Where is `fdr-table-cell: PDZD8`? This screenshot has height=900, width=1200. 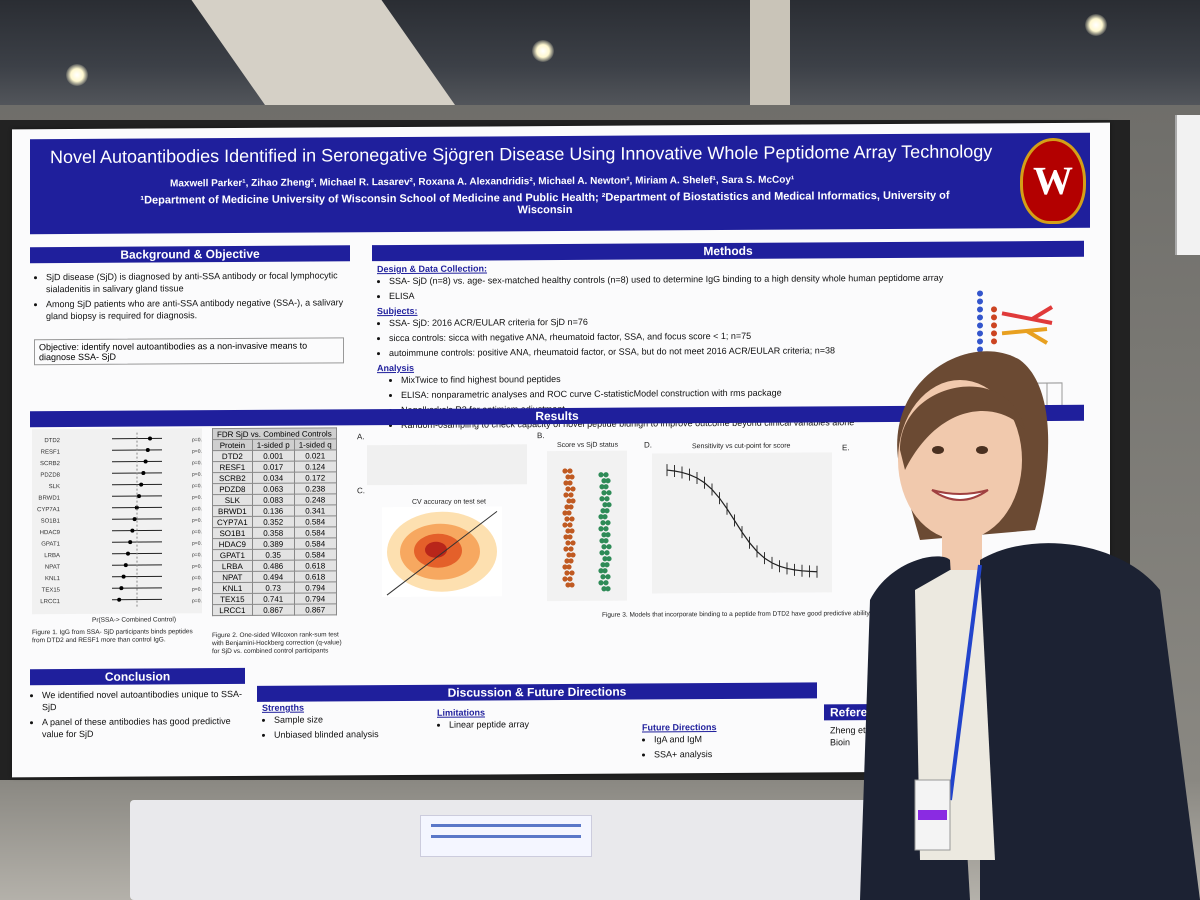
fdr-table-cell: PDZD8 is located at coordinates (232, 489).